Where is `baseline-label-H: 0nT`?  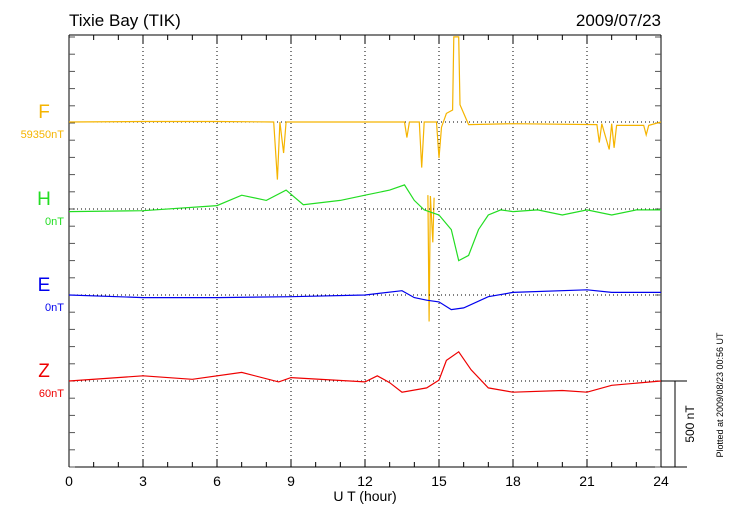
baseline-label-H: 0nT is located at coordinates (54, 222).